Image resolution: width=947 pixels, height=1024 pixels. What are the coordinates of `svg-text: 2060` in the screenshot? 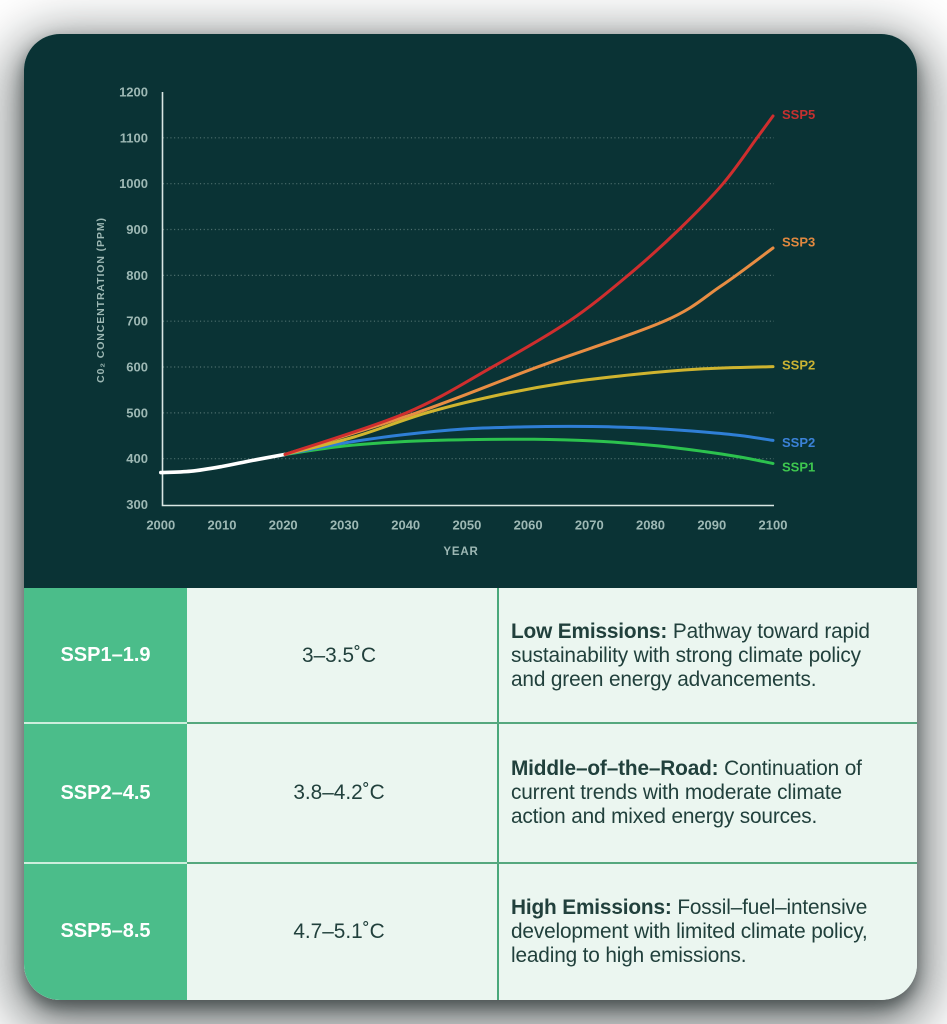 It's located at (528, 525).